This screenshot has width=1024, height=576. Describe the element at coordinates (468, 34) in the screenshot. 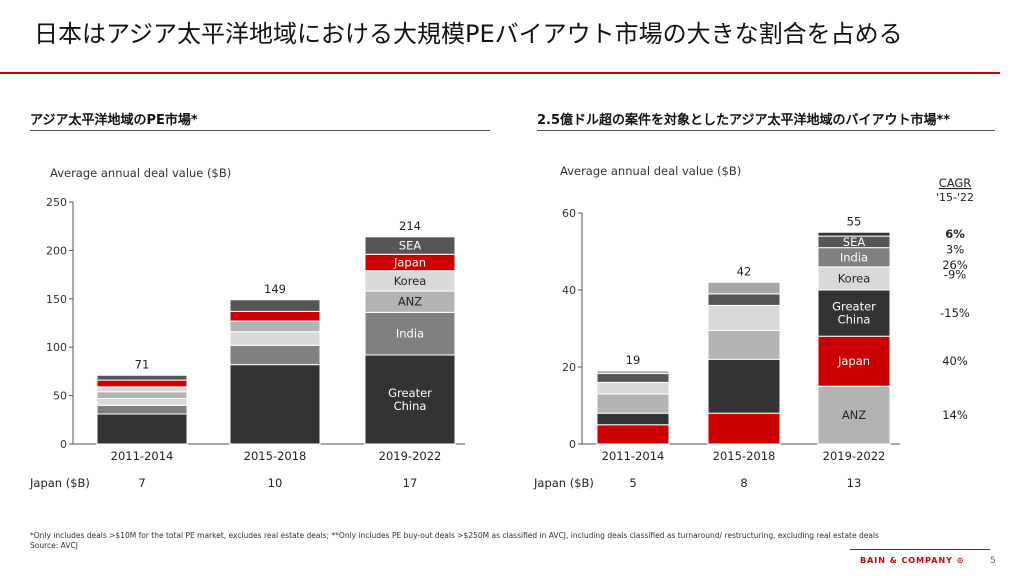

I see `page-title: 日本はアジア太平洋地域における大規模PEバイアウト市場の大きな割合を占める` at that location.